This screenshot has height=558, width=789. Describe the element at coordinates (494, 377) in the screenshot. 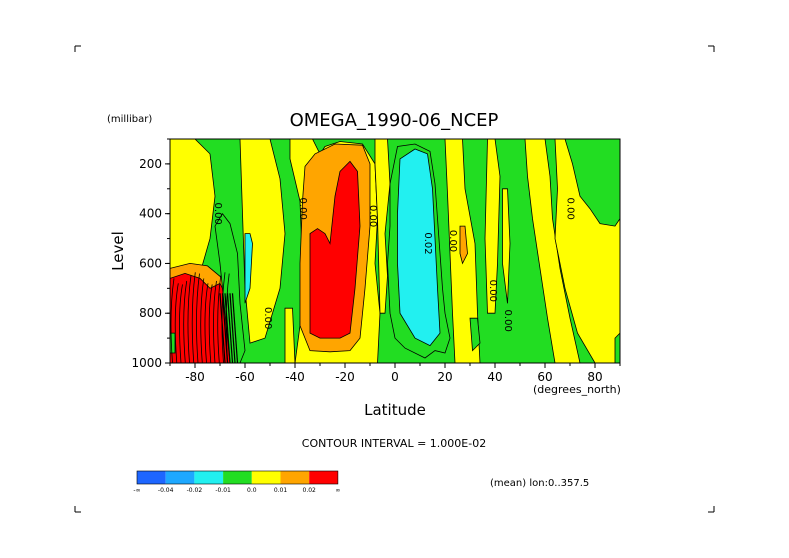

I see `x-tick-label: 40` at that location.